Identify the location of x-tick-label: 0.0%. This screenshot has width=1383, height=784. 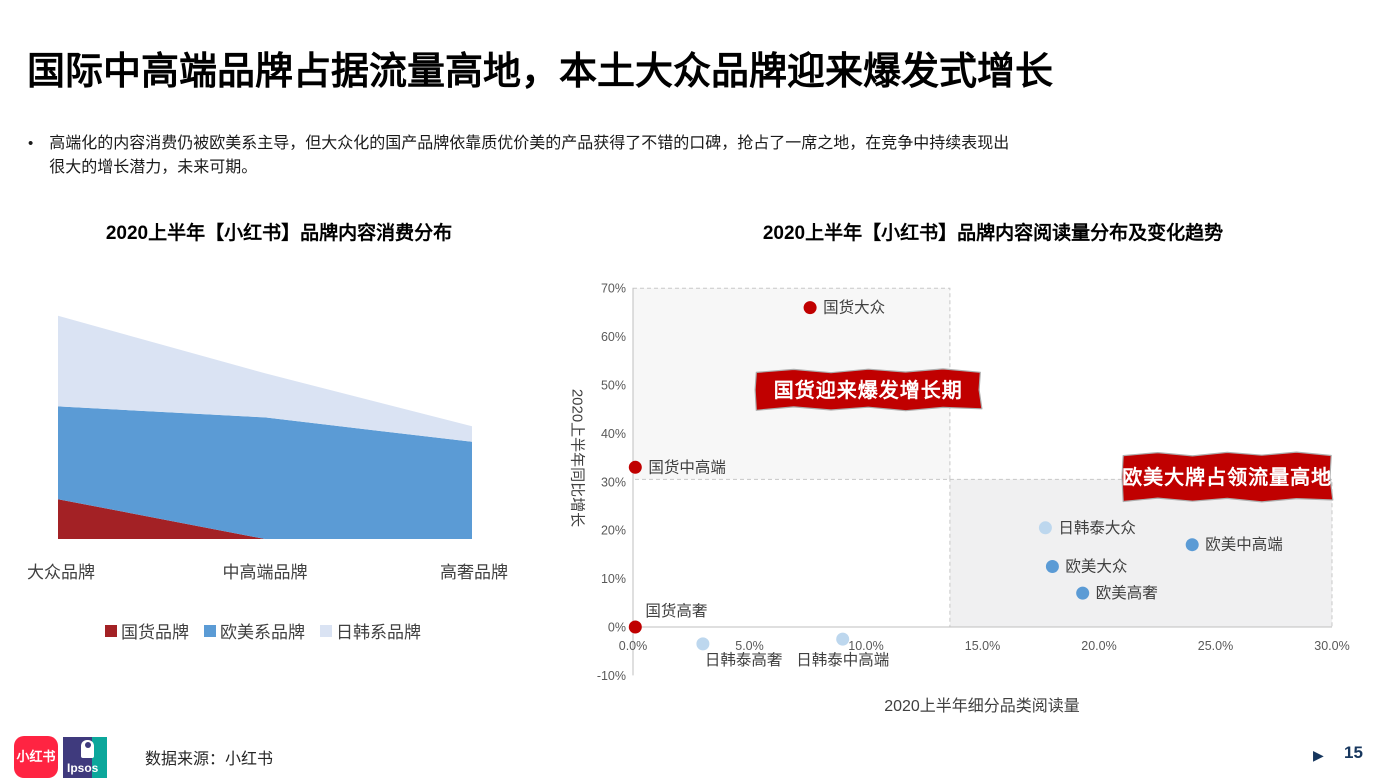
(633, 646).